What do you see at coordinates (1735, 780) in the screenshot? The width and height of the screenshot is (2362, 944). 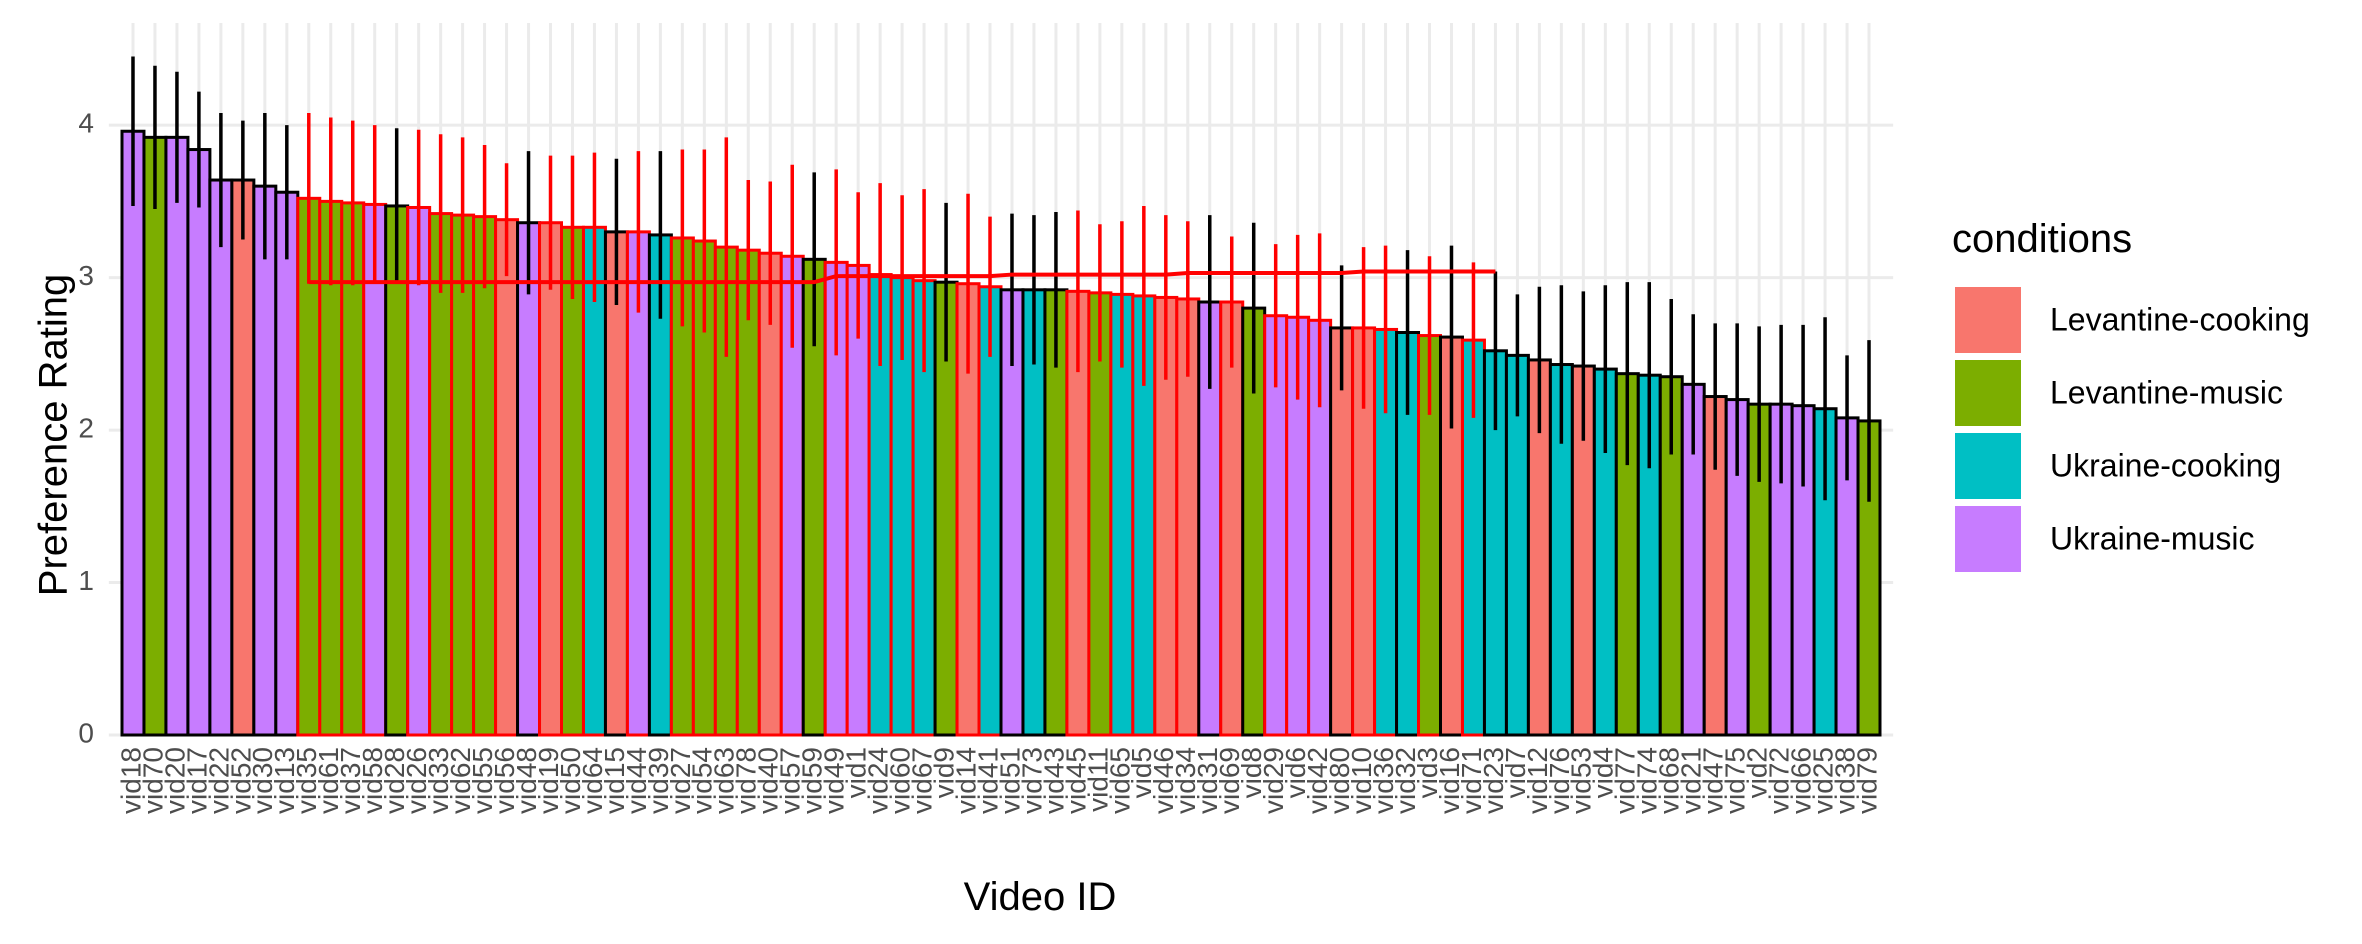 I see `x-tick-label: vid75` at bounding box center [1735, 780].